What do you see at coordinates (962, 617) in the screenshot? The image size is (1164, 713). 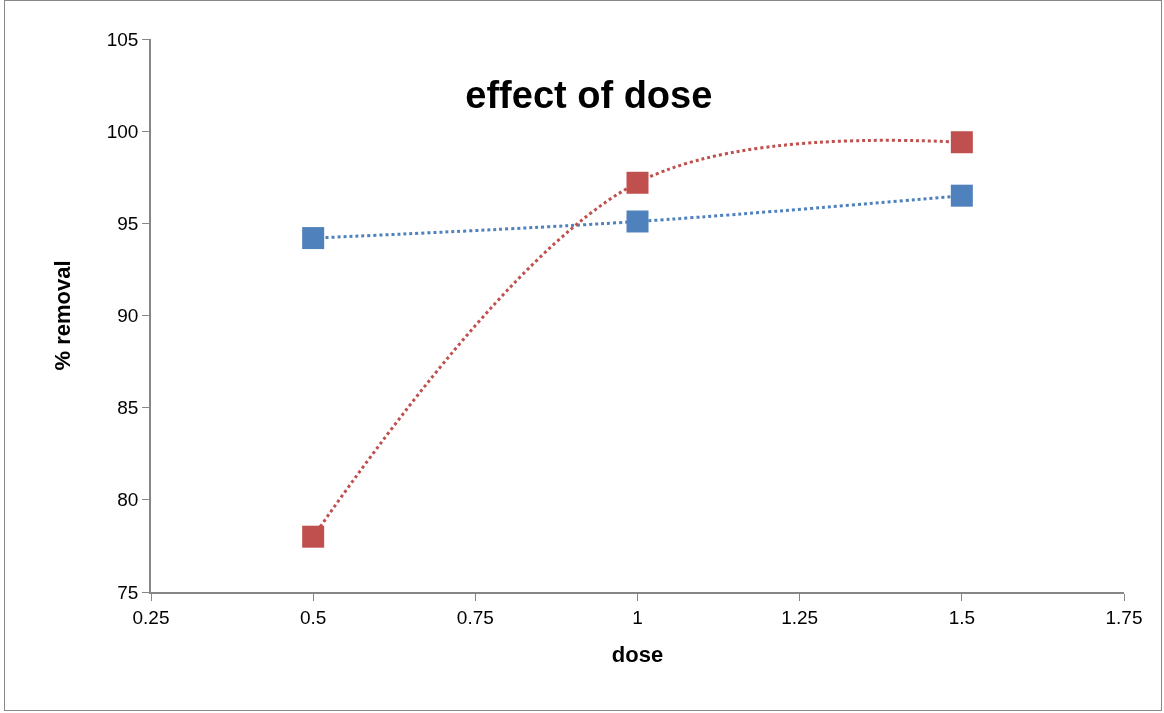 I see `x-tick-label: 1.5` at bounding box center [962, 617].